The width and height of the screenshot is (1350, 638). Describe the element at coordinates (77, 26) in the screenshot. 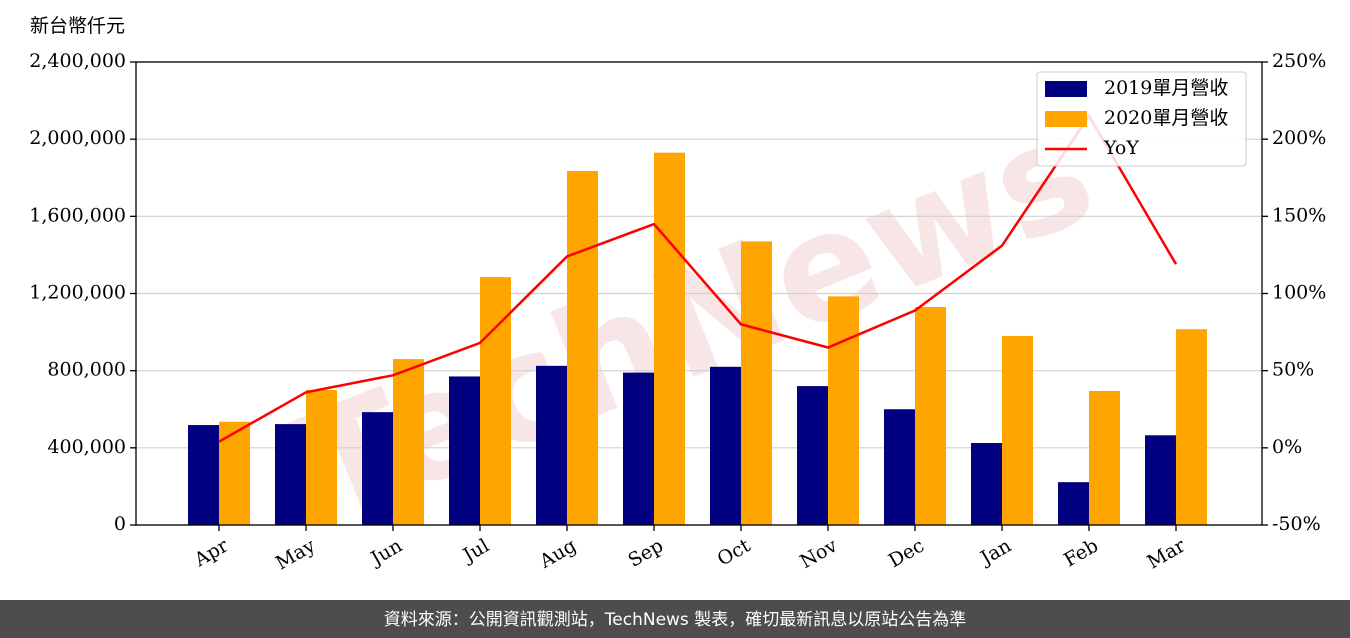

I see `y-axis-label: 新台幣仟元` at that location.